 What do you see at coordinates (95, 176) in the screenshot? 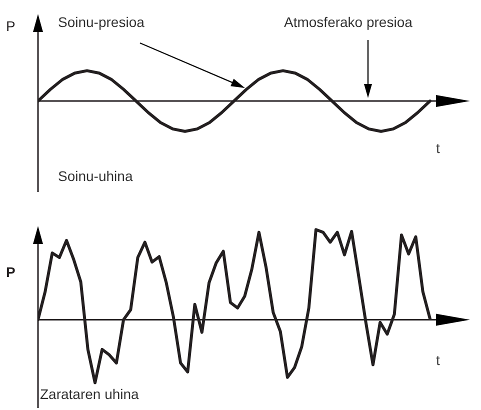
I see `text: Soinu-uhina` at bounding box center [95, 176].